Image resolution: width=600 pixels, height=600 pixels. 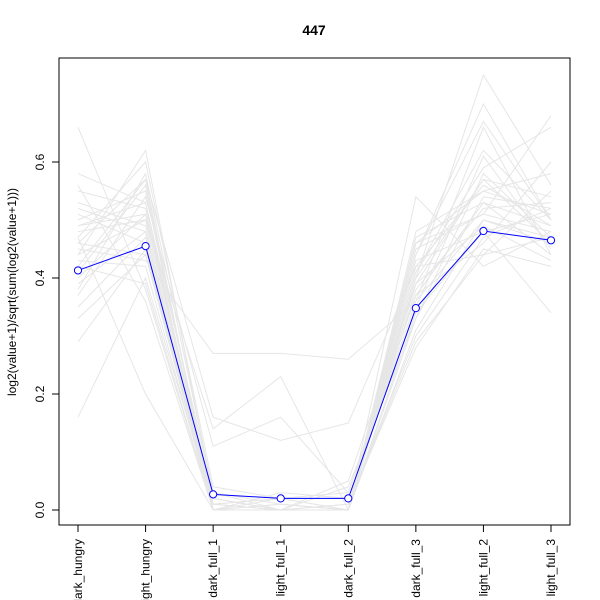 What do you see at coordinates (416, 568) in the screenshot?
I see `x-tick-label: dark_full_3` at bounding box center [416, 568].